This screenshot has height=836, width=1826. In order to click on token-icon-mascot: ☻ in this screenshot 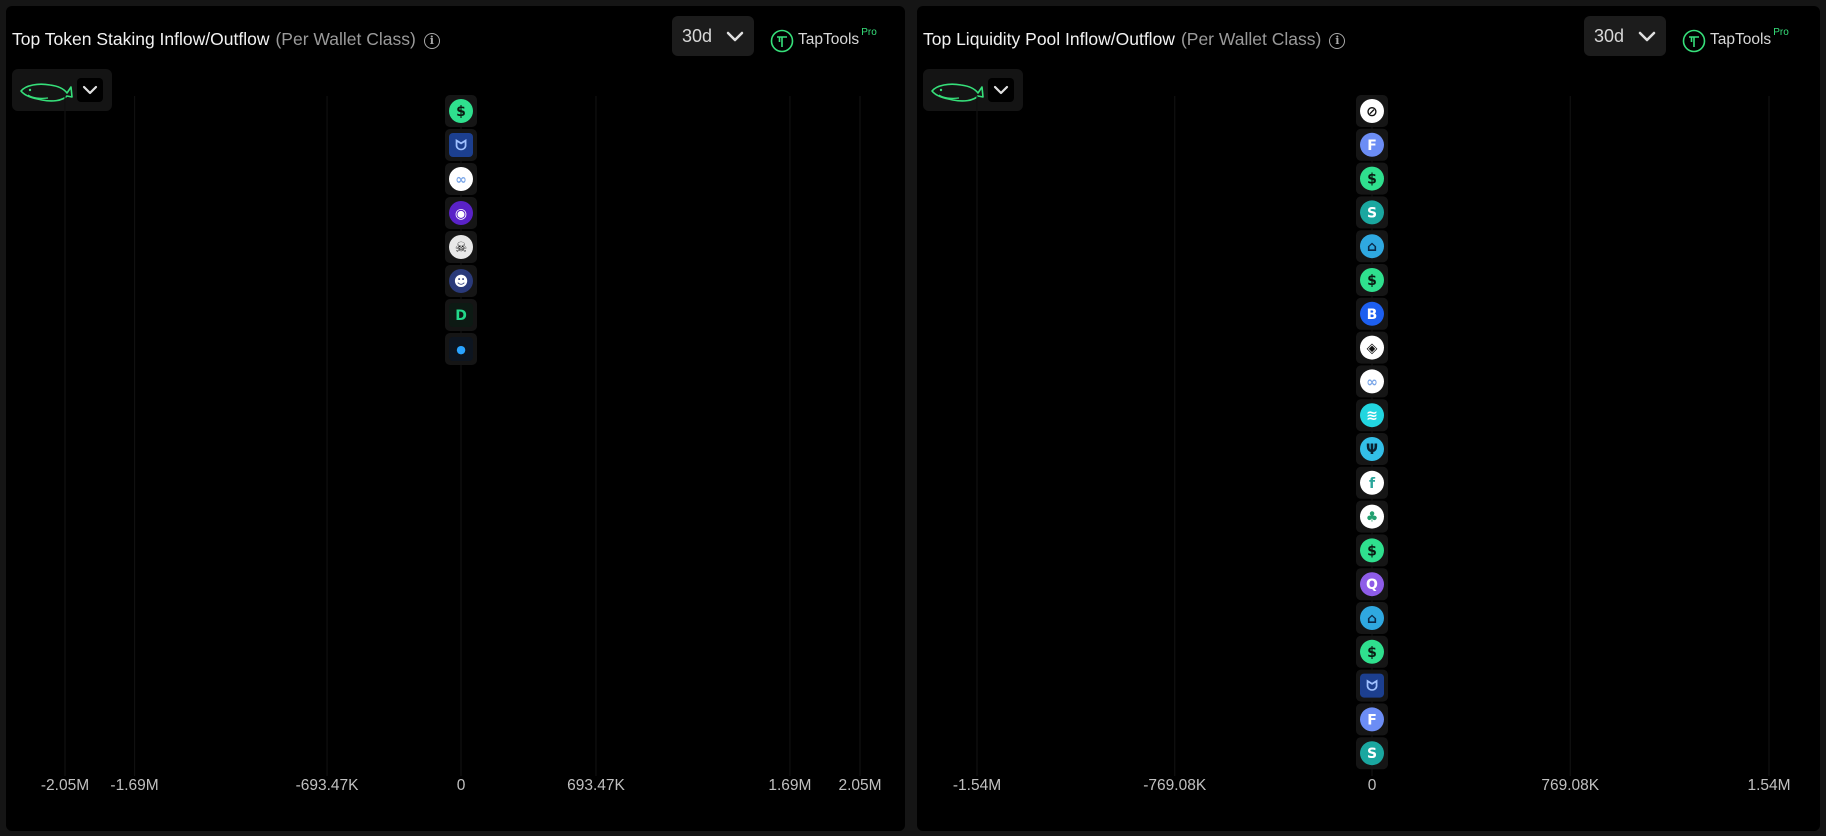, I will do `click(461, 281)`.